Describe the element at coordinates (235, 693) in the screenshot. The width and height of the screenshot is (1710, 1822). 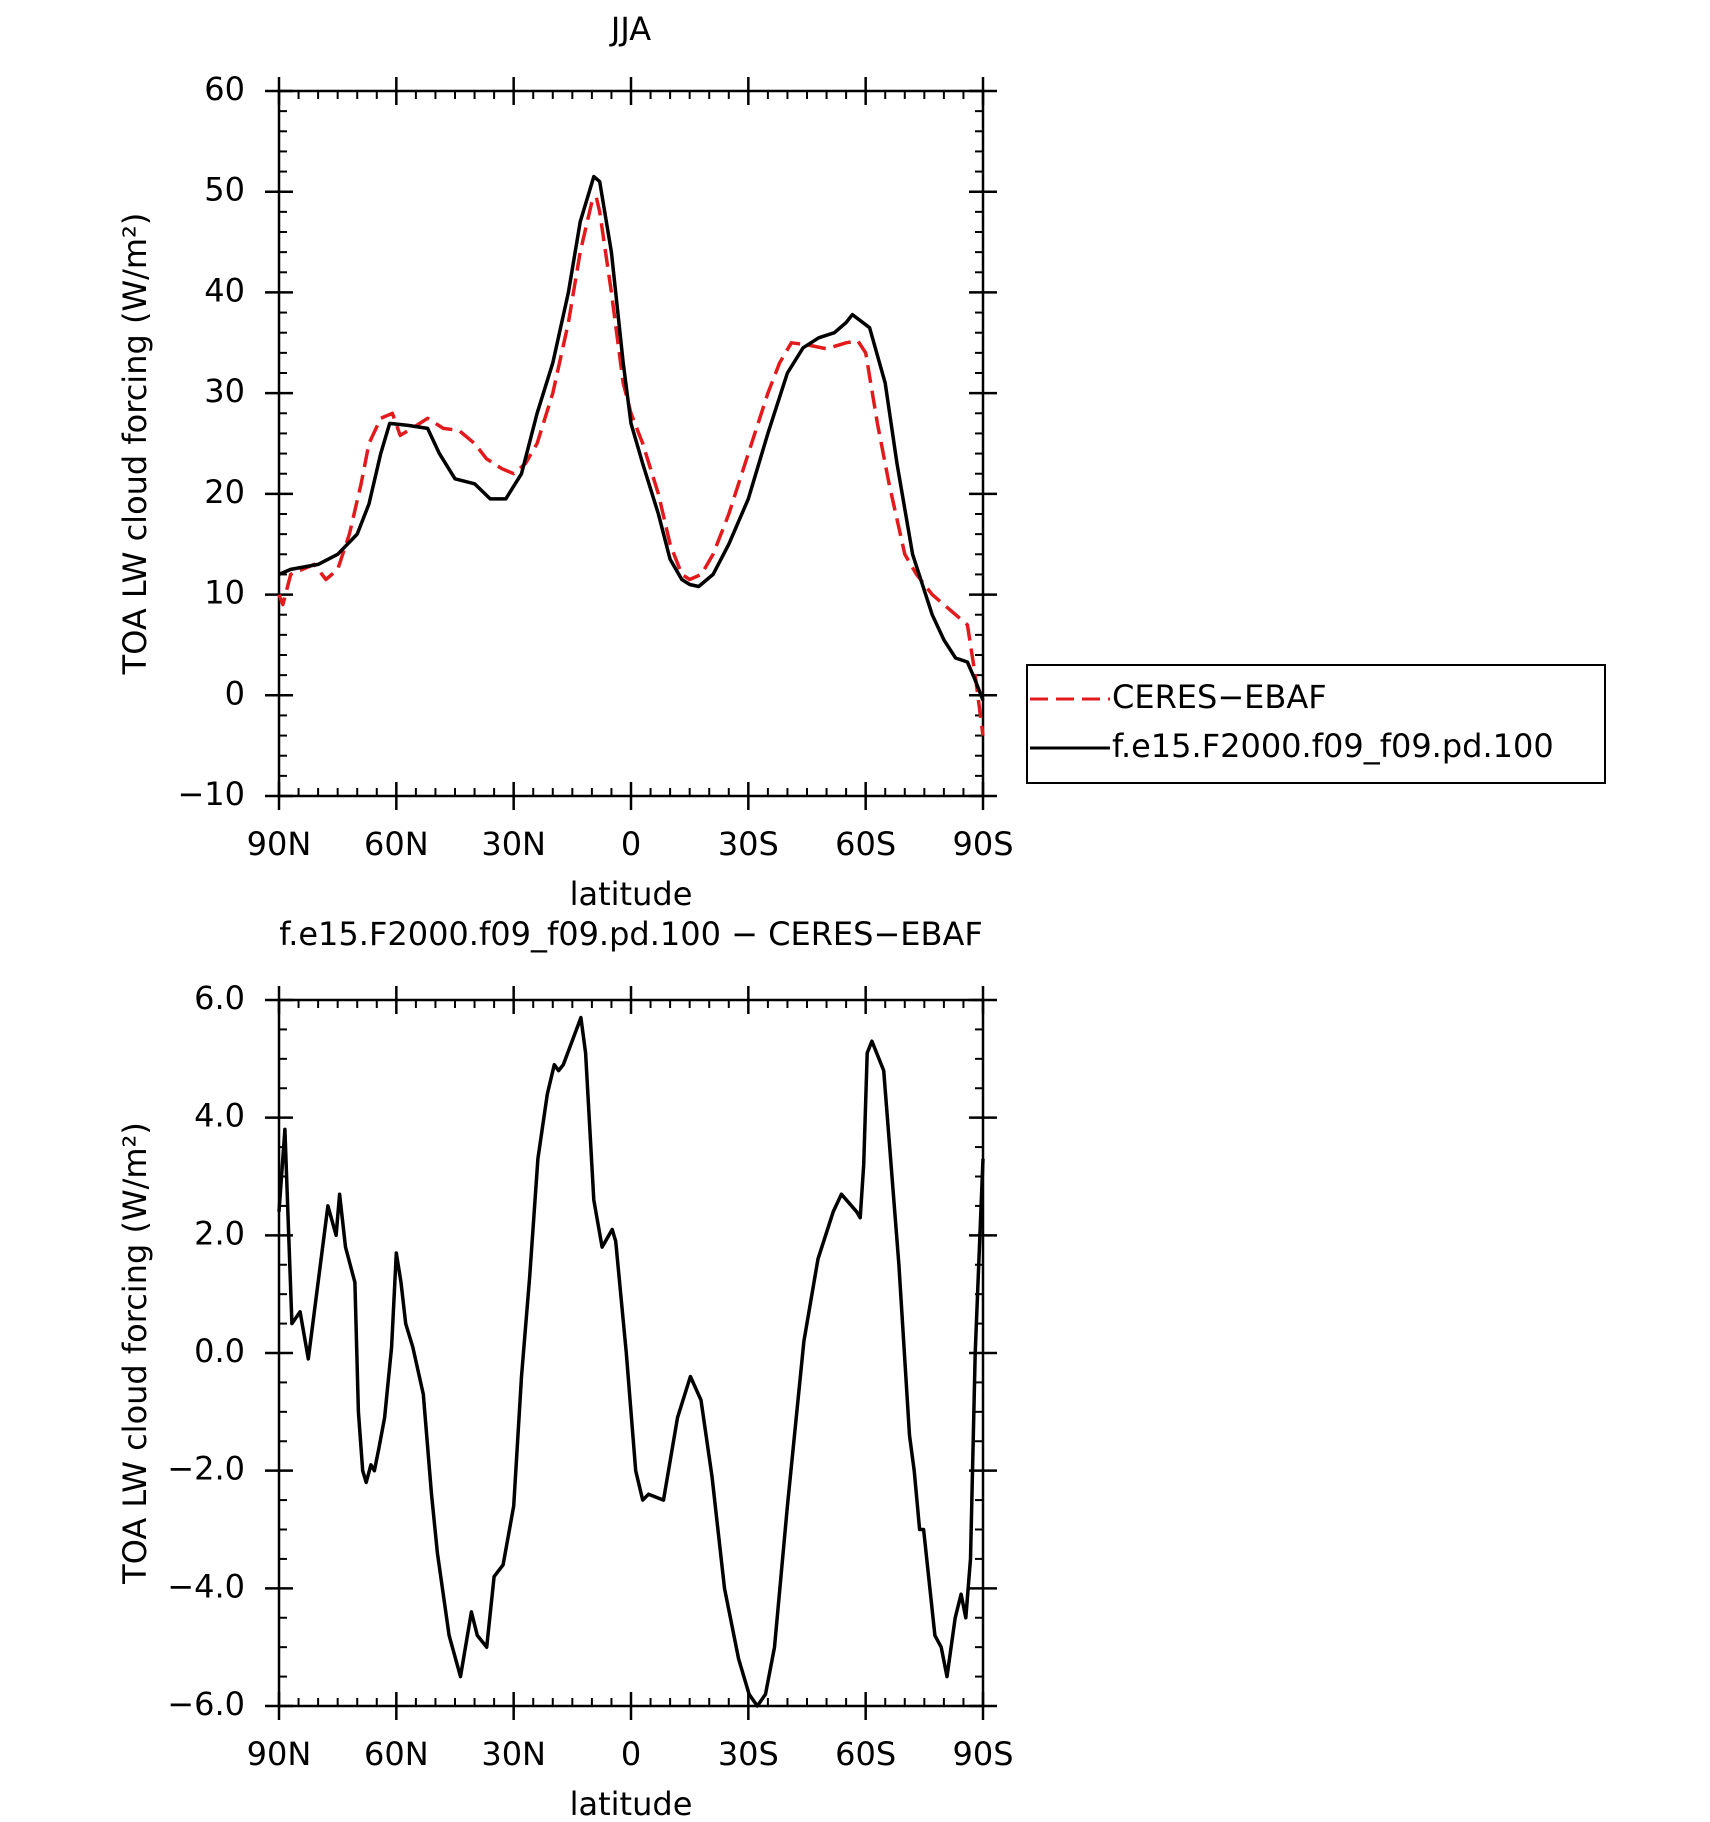
I see `y-tick-label: 0` at that location.